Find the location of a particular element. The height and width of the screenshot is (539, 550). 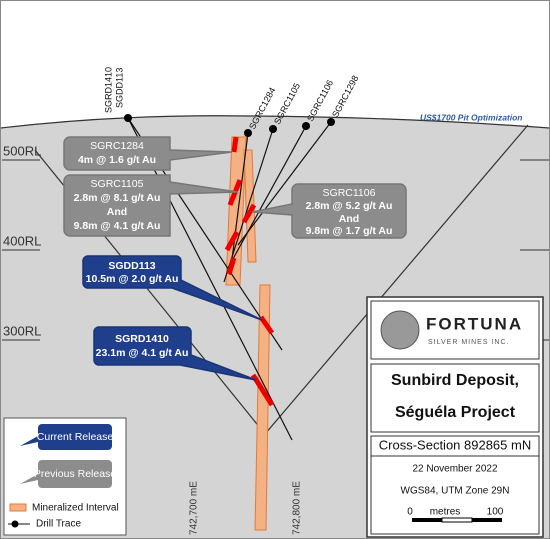

easting-label: 742,800 mE is located at coordinates (297, 508).